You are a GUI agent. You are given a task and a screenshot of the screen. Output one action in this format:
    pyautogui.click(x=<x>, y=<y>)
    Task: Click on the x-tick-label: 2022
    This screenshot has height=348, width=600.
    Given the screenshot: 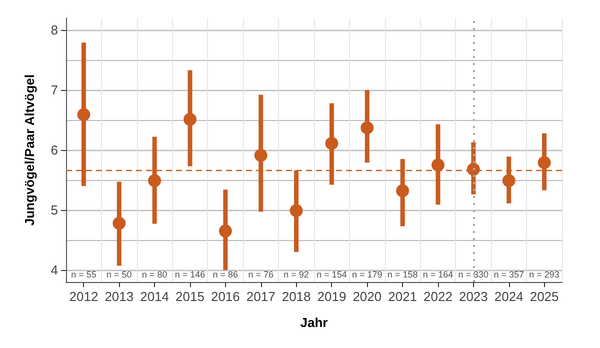 What is the action you would take?
    pyautogui.click(x=438, y=296)
    